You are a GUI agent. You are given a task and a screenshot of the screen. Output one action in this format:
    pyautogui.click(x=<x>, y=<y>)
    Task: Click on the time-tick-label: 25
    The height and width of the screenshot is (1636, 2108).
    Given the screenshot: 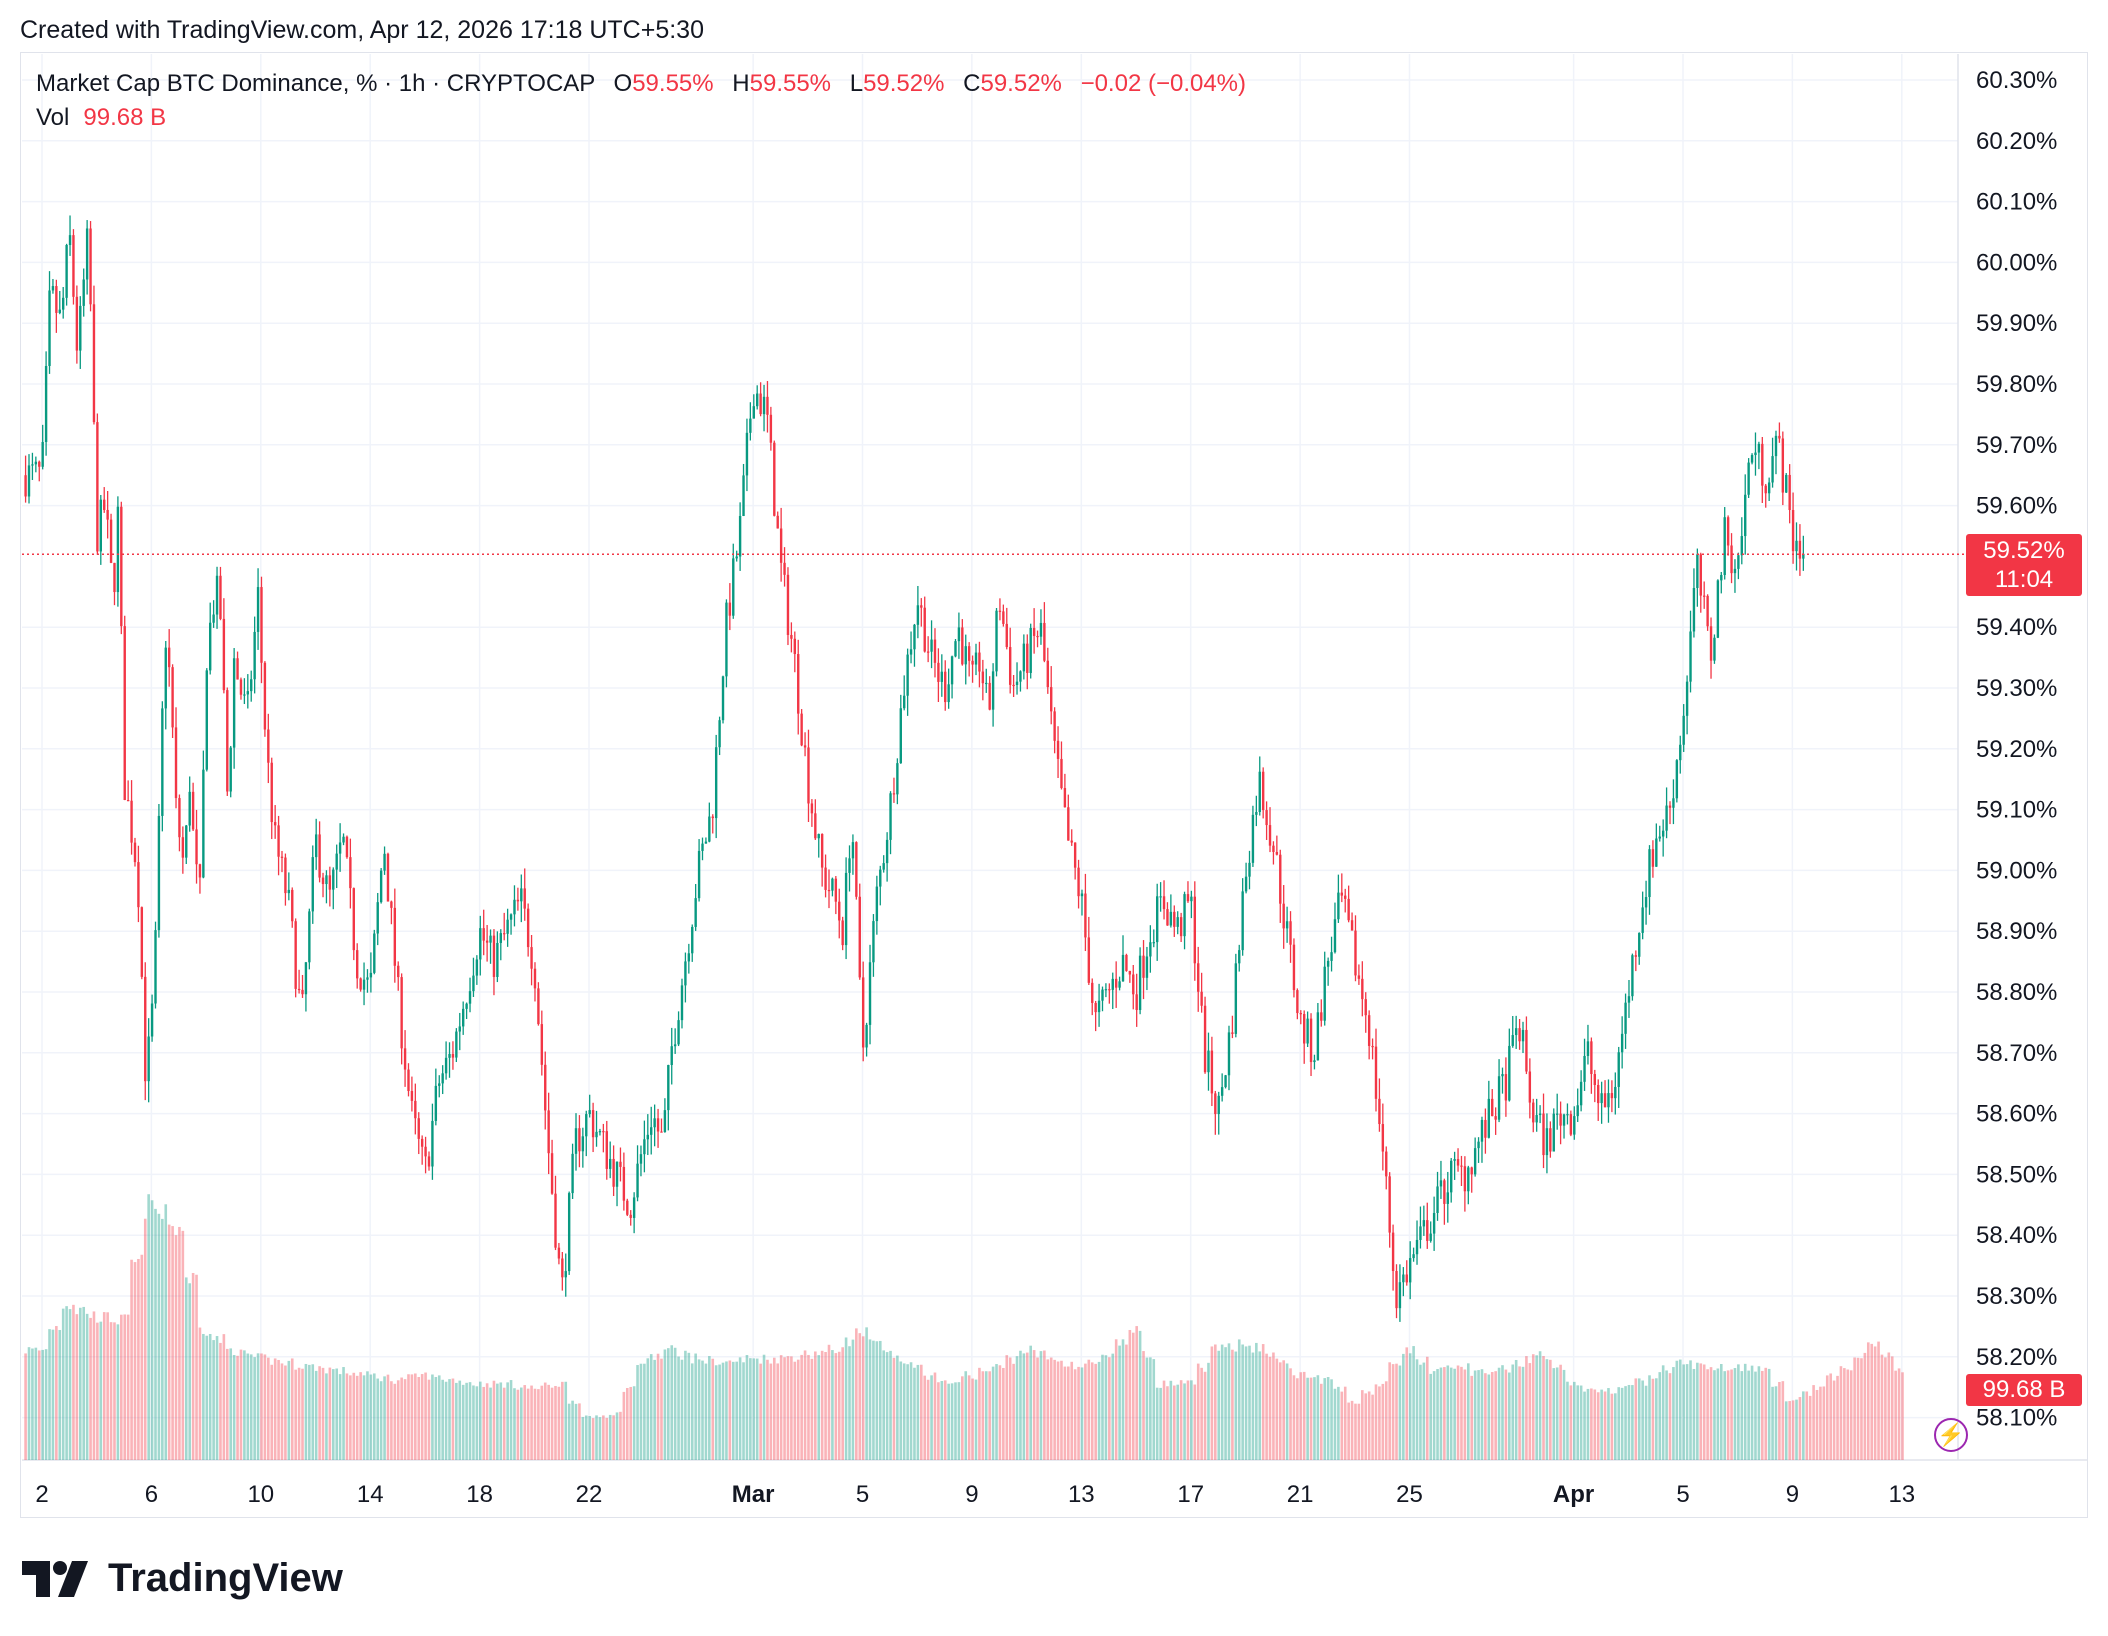 What is the action you would take?
    pyautogui.click(x=1409, y=1494)
    